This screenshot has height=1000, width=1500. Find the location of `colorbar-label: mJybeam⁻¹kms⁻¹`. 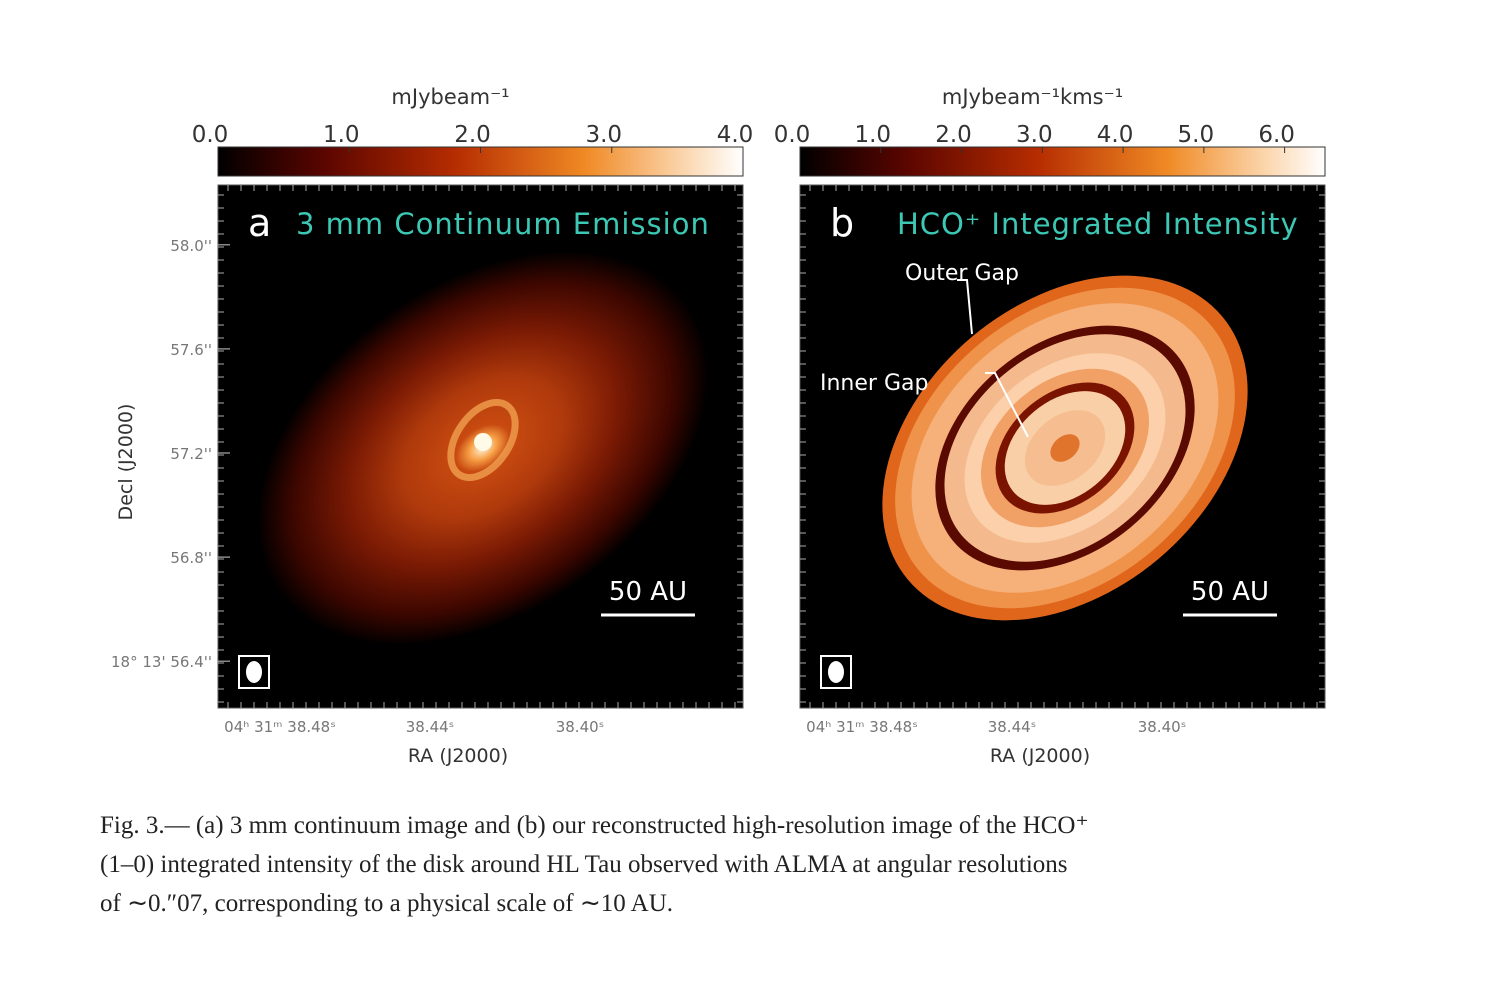

colorbar-label: mJybeam⁻¹kms⁻¹ is located at coordinates (1032, 97).